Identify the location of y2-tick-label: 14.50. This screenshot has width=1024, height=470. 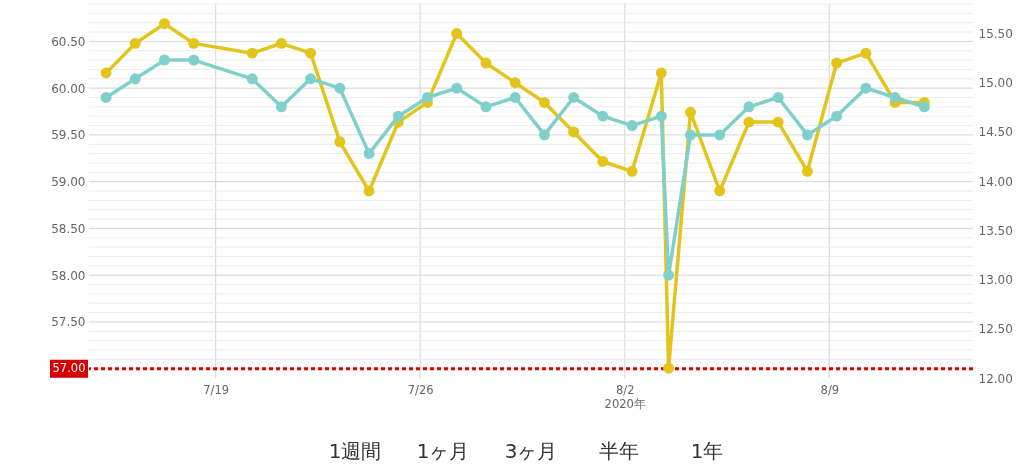
(995, 132).